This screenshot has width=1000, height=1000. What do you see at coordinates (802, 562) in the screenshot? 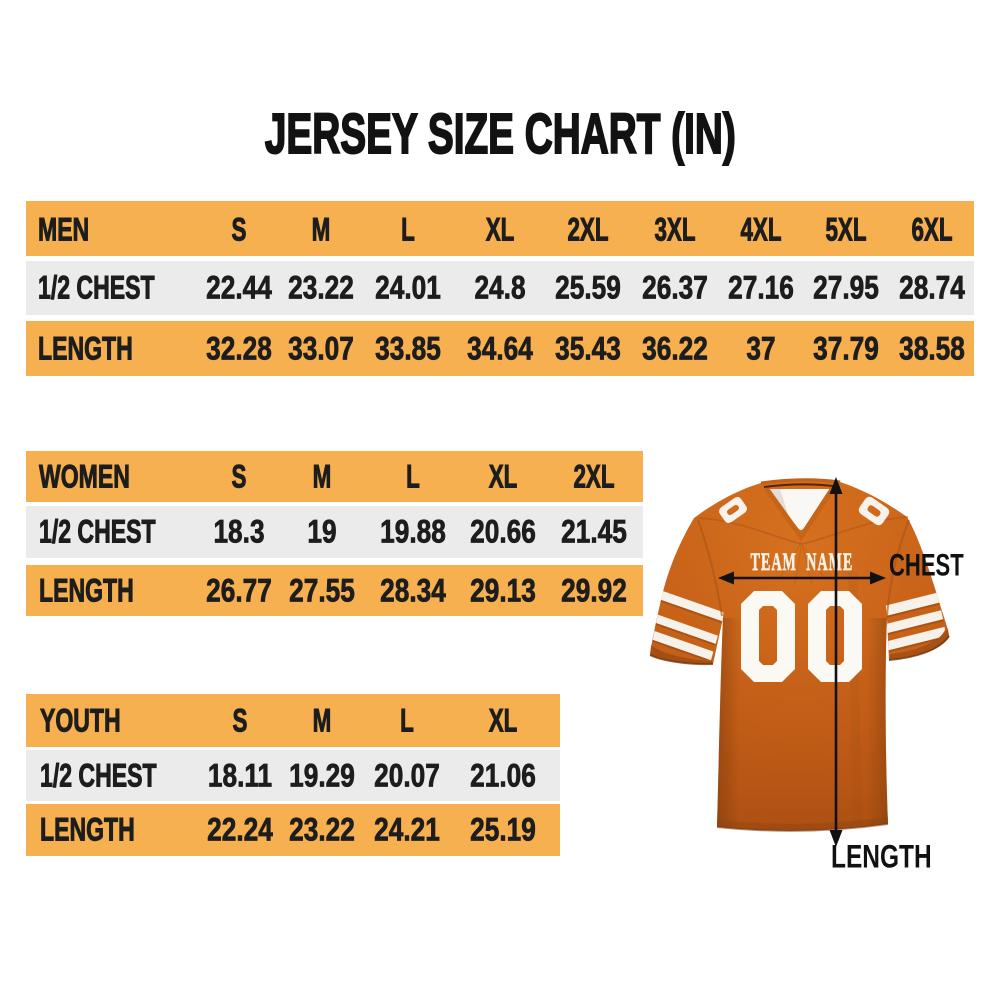
I see `svg-text: TEAM NAME` at bounding box center [802, 562].